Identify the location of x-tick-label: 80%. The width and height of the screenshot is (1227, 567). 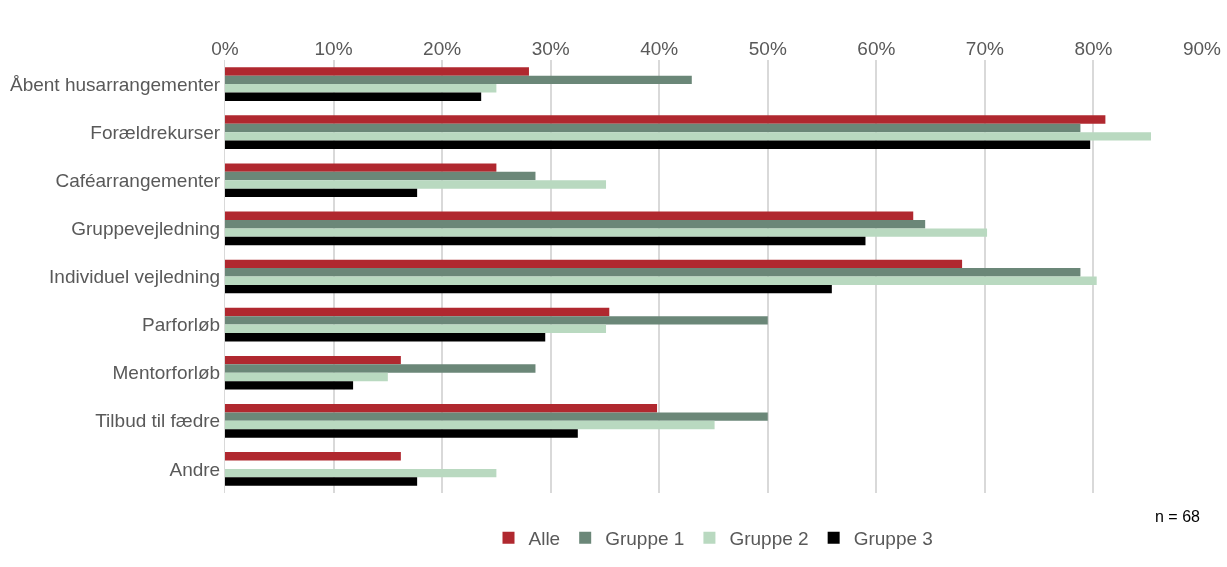
(1093, 49).